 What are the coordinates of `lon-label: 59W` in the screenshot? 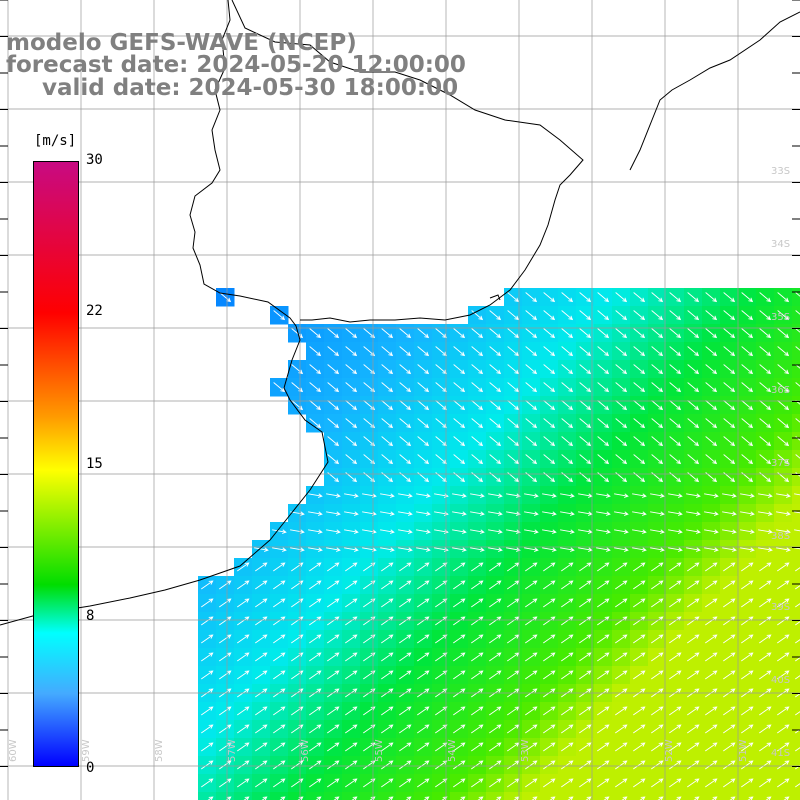 It's located at (86, 750).